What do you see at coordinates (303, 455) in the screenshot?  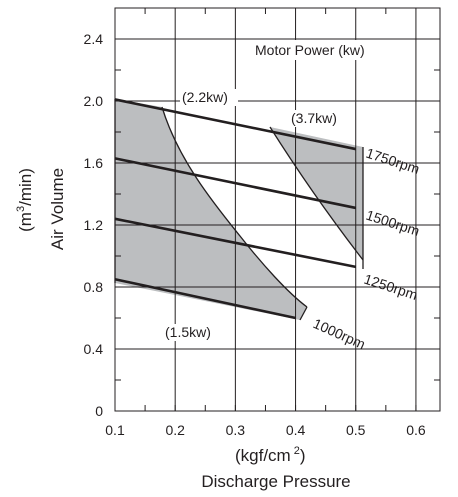 I see `x-axis-unit-close: )` at bounding box center [303, 455].